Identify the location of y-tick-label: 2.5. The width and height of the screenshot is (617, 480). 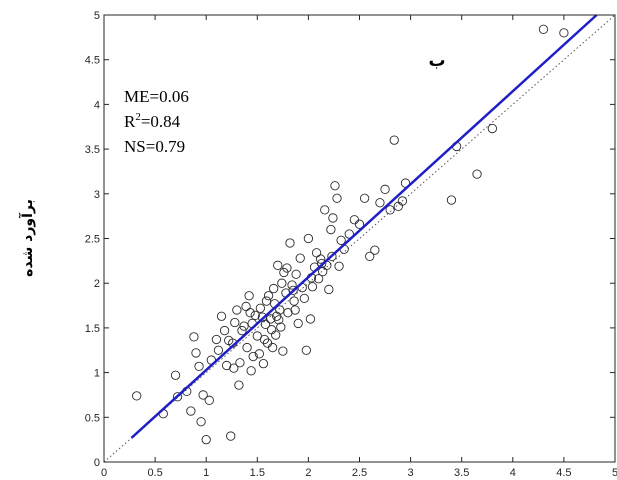
(92, 240).